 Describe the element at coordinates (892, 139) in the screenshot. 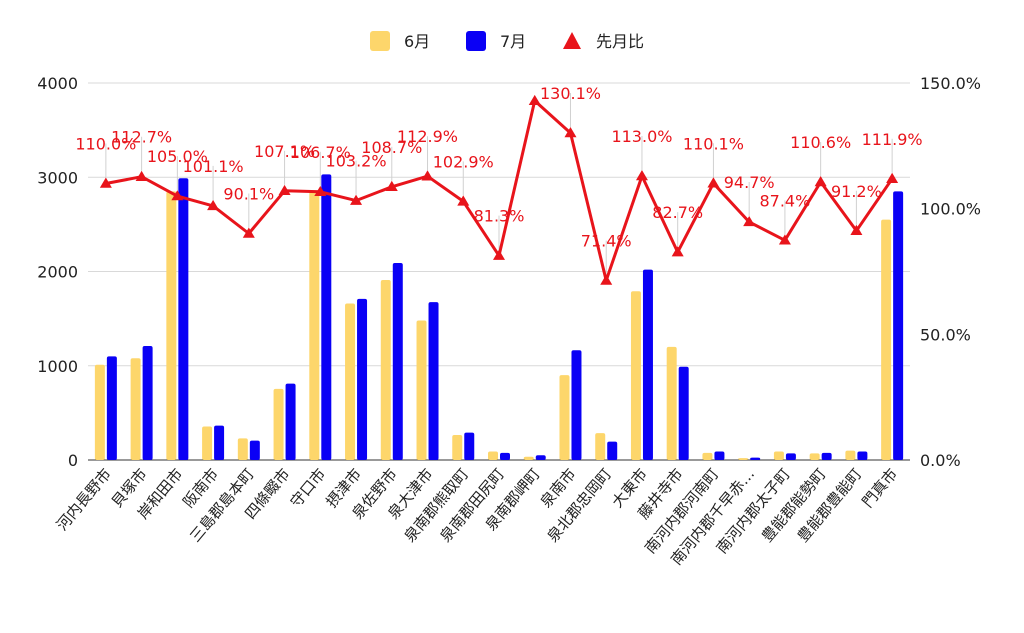

I see `ratio-data-label: 111.9%` at that location.